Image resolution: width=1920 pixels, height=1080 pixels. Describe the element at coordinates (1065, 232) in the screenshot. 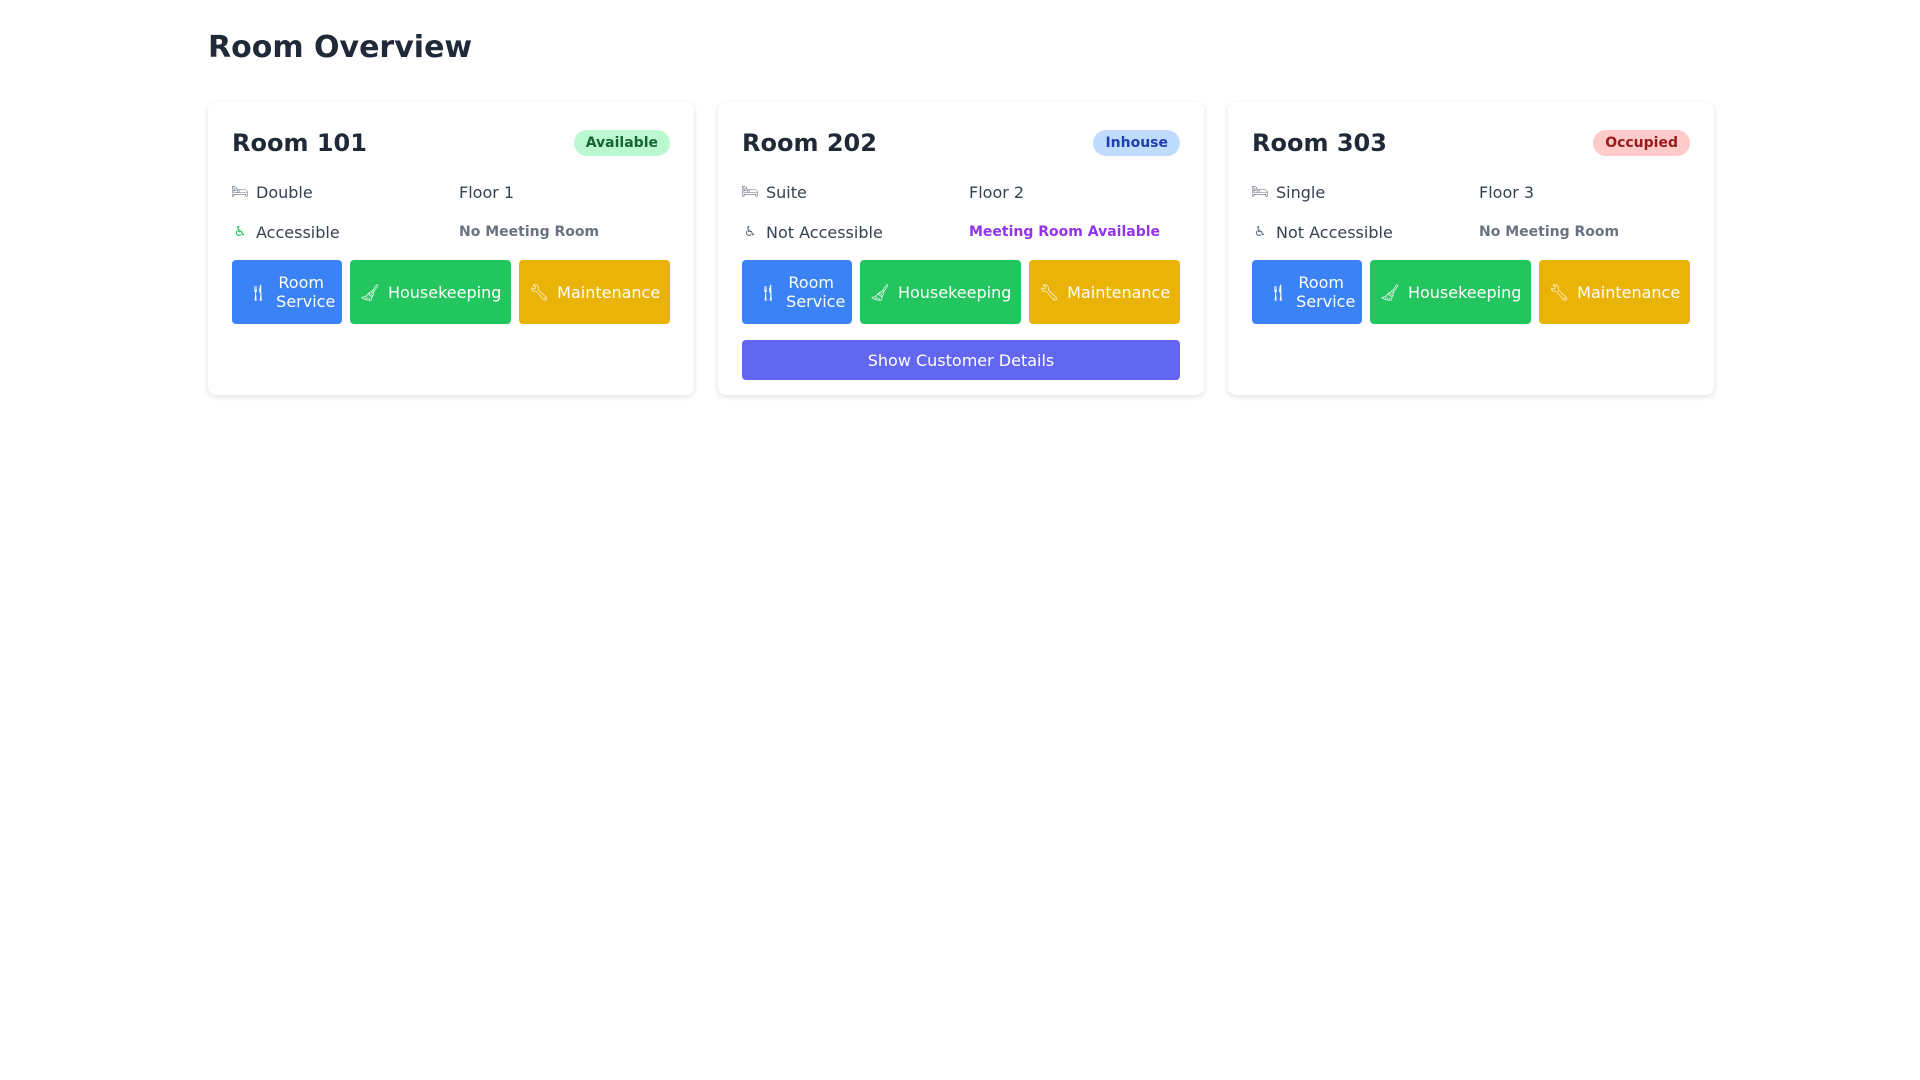

I see `meeting-room-status: Meeting Room Available` at that location.